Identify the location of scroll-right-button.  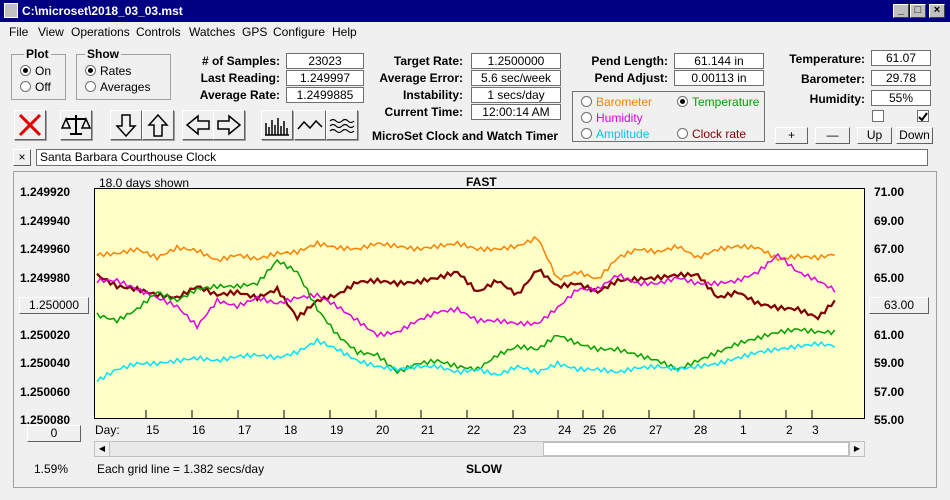
(229, 125).